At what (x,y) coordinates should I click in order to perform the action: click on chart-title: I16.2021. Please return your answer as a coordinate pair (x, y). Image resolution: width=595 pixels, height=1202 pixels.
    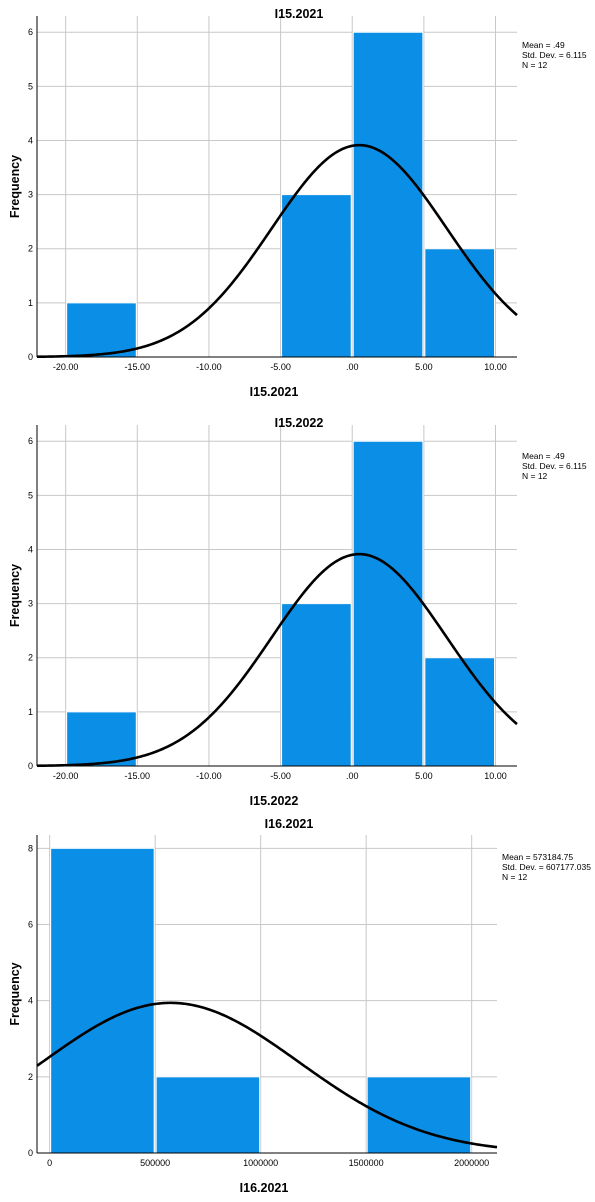
    Looking at the image, I should click on (289, 824).